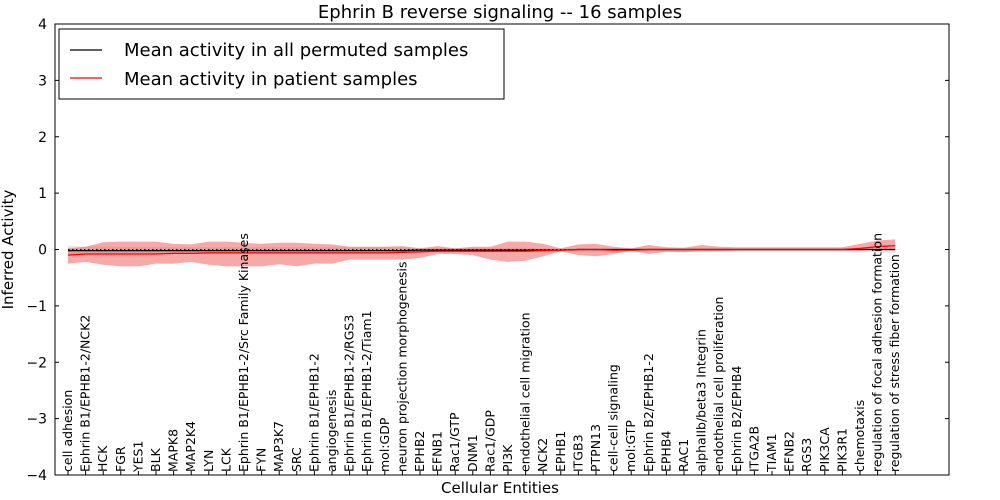 This screenshot has width=1000, height=500. Describe the element at coordinates (683, 455) in the screenshot. I see `x-tick-label: RAC1` at that location.